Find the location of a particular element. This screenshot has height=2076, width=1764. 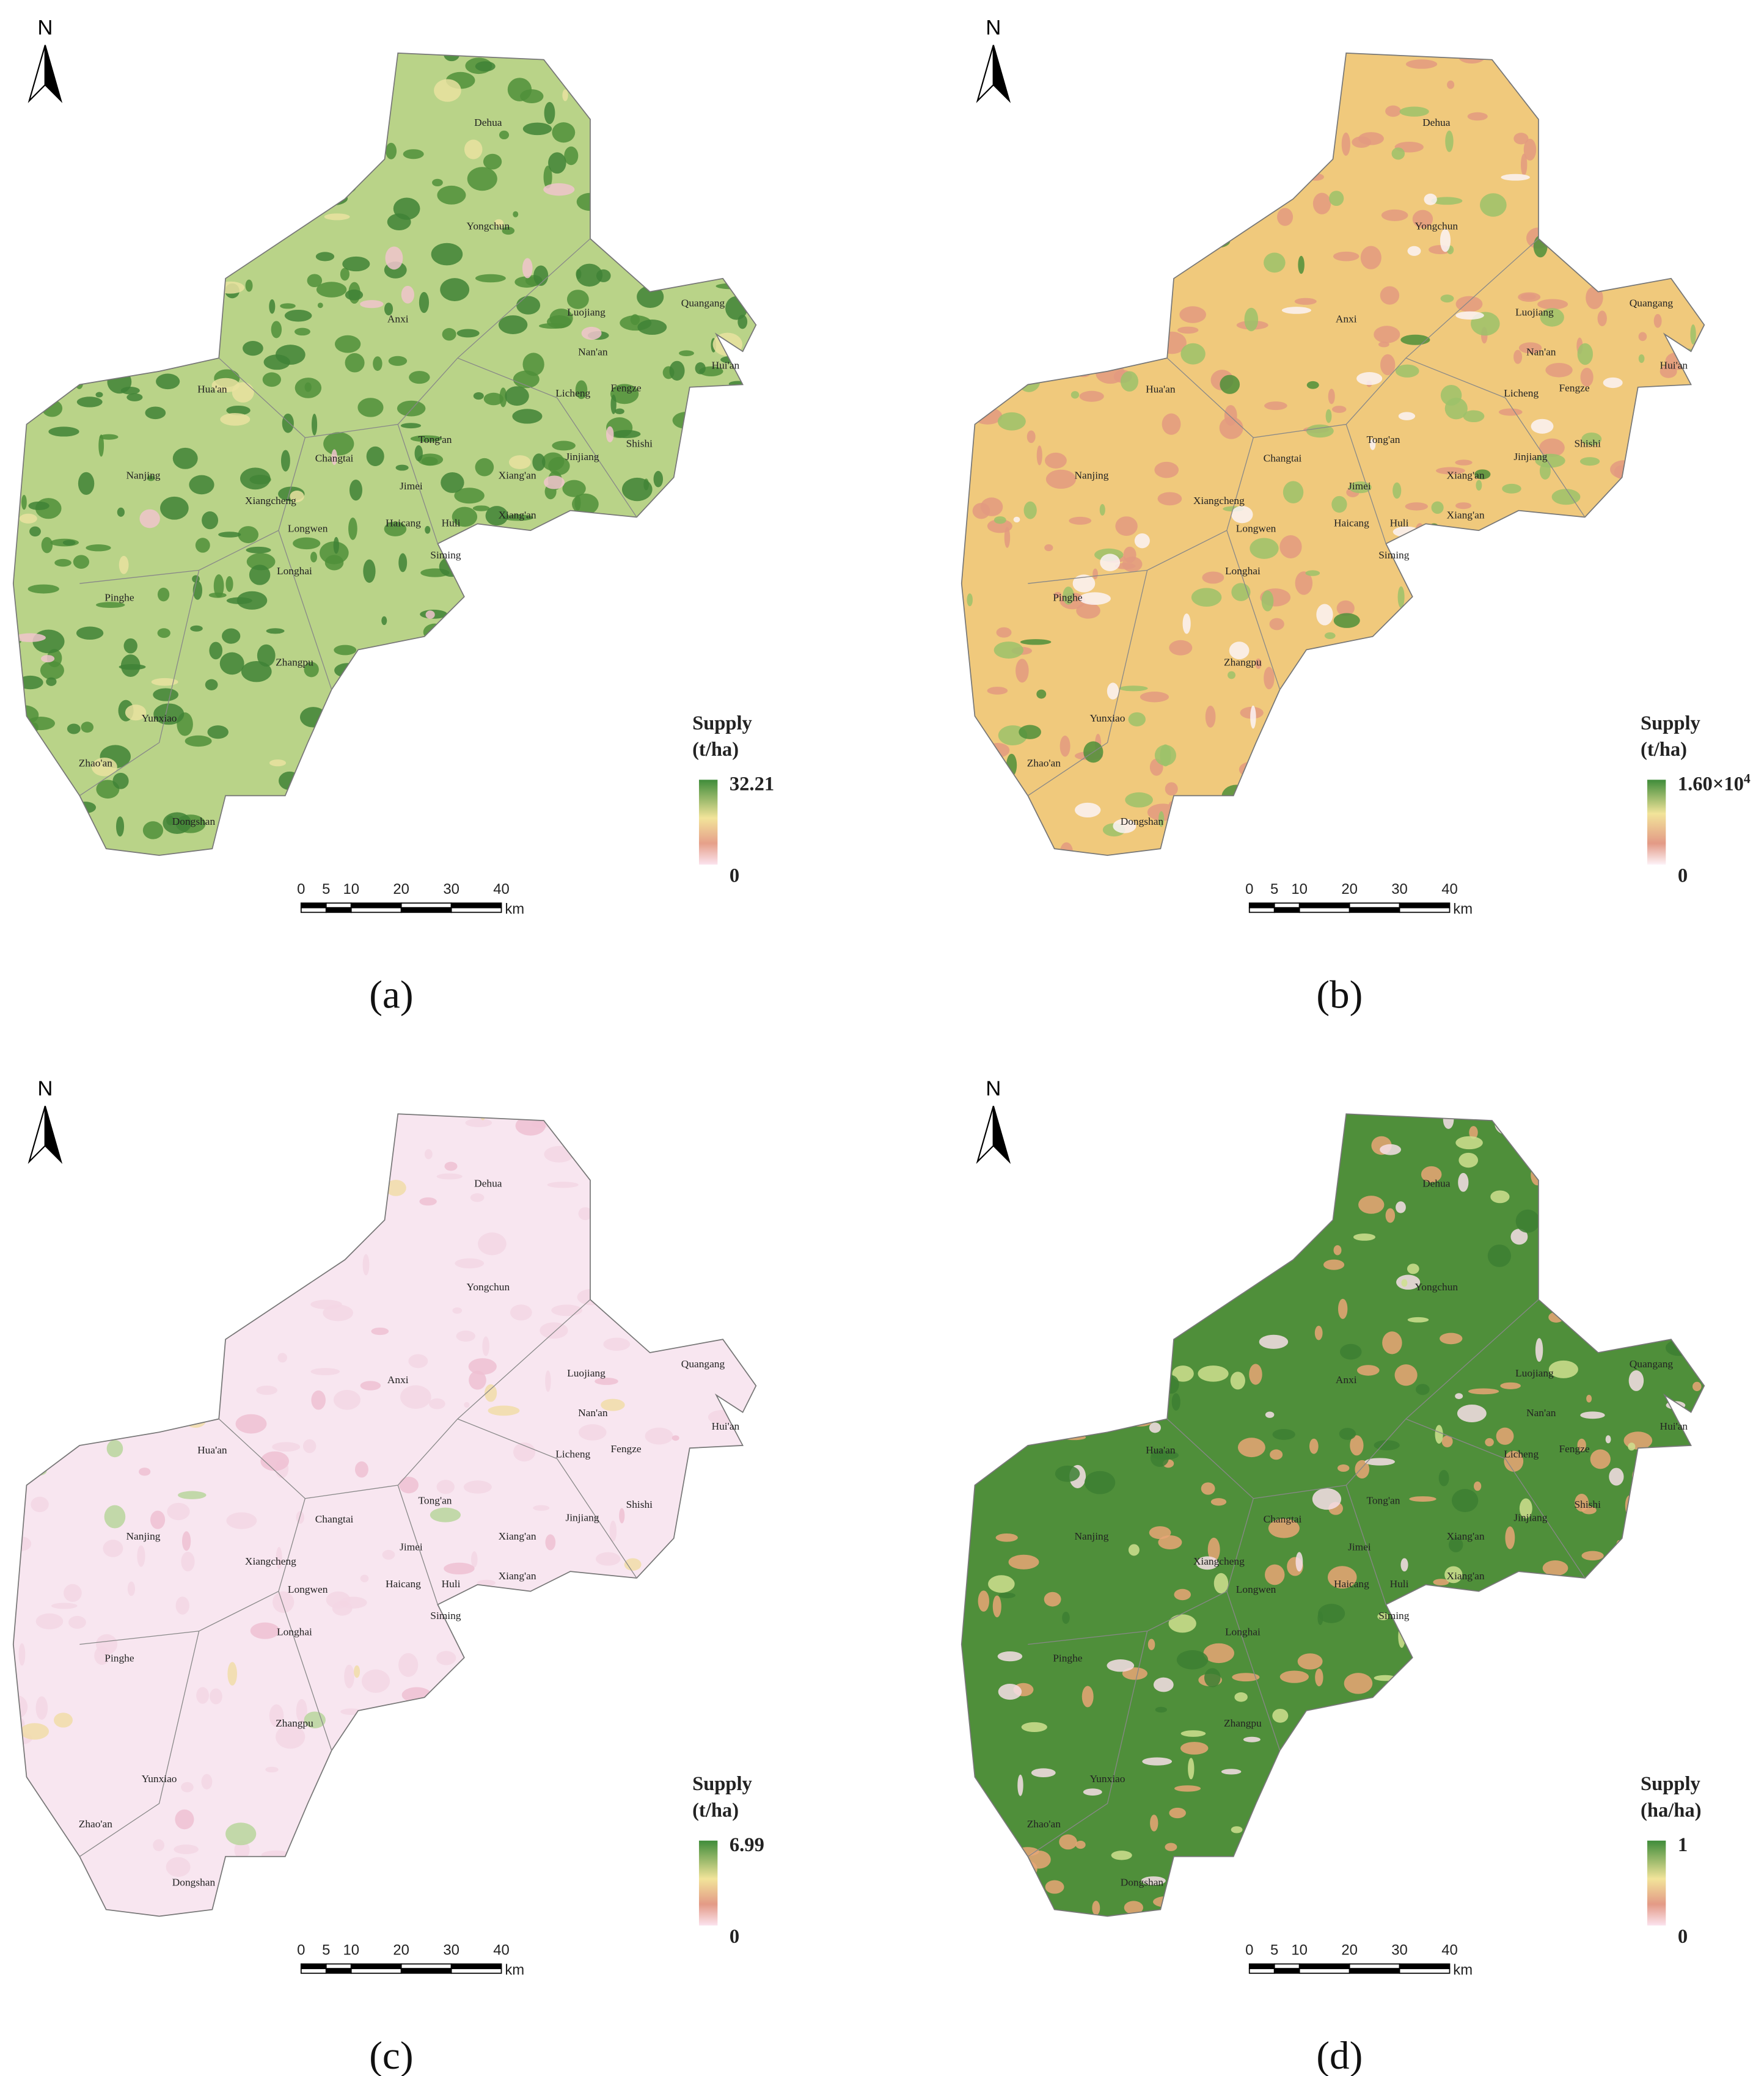

place-name: Siming is located at coordinates (1394, 555).